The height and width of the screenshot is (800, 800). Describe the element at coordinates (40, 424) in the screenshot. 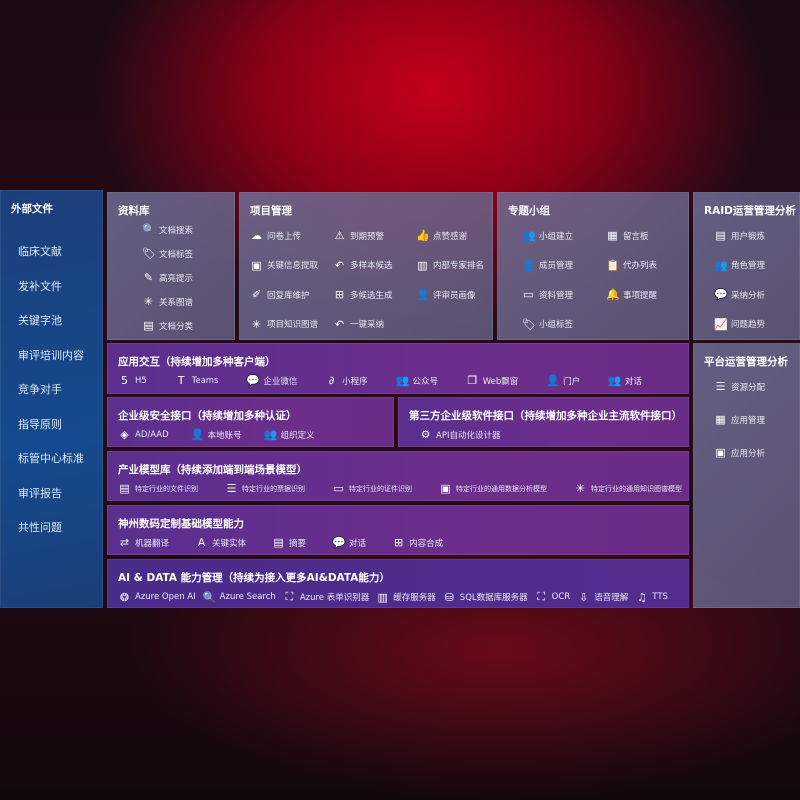

I see `sidebar-item: 指导原则` at that location.